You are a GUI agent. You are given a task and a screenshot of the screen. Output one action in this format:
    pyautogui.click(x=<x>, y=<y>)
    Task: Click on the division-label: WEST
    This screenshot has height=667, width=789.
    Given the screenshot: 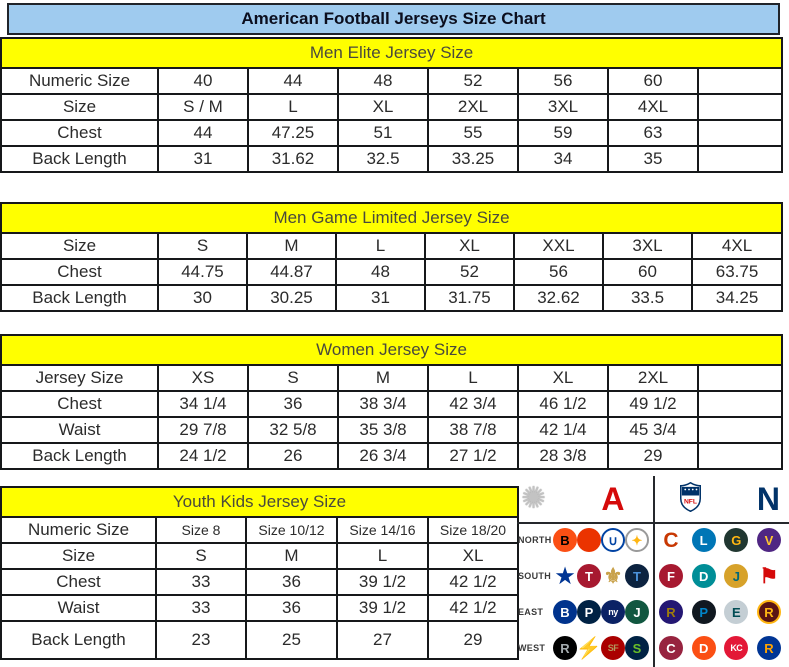 What is the action you would take?
    pyautogui.click(x=532, y=648)
    